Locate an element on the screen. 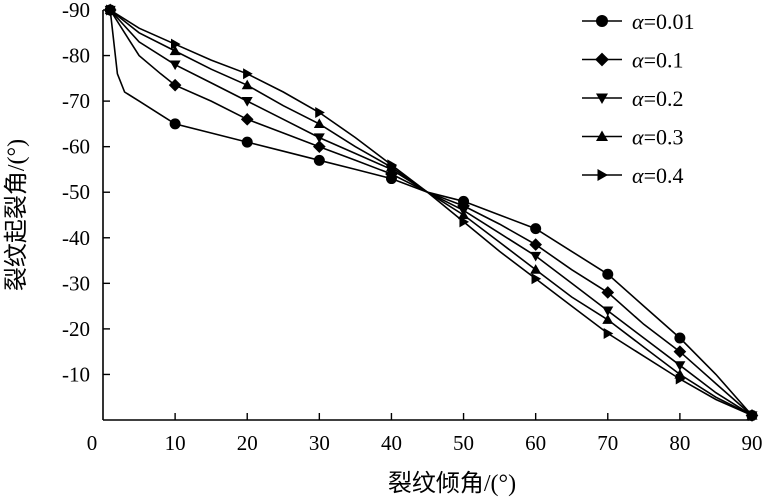 Image resolution: width=769 pixels, height=500 pixels. y-tick-label: -10 is located at coordinates (76, 374).